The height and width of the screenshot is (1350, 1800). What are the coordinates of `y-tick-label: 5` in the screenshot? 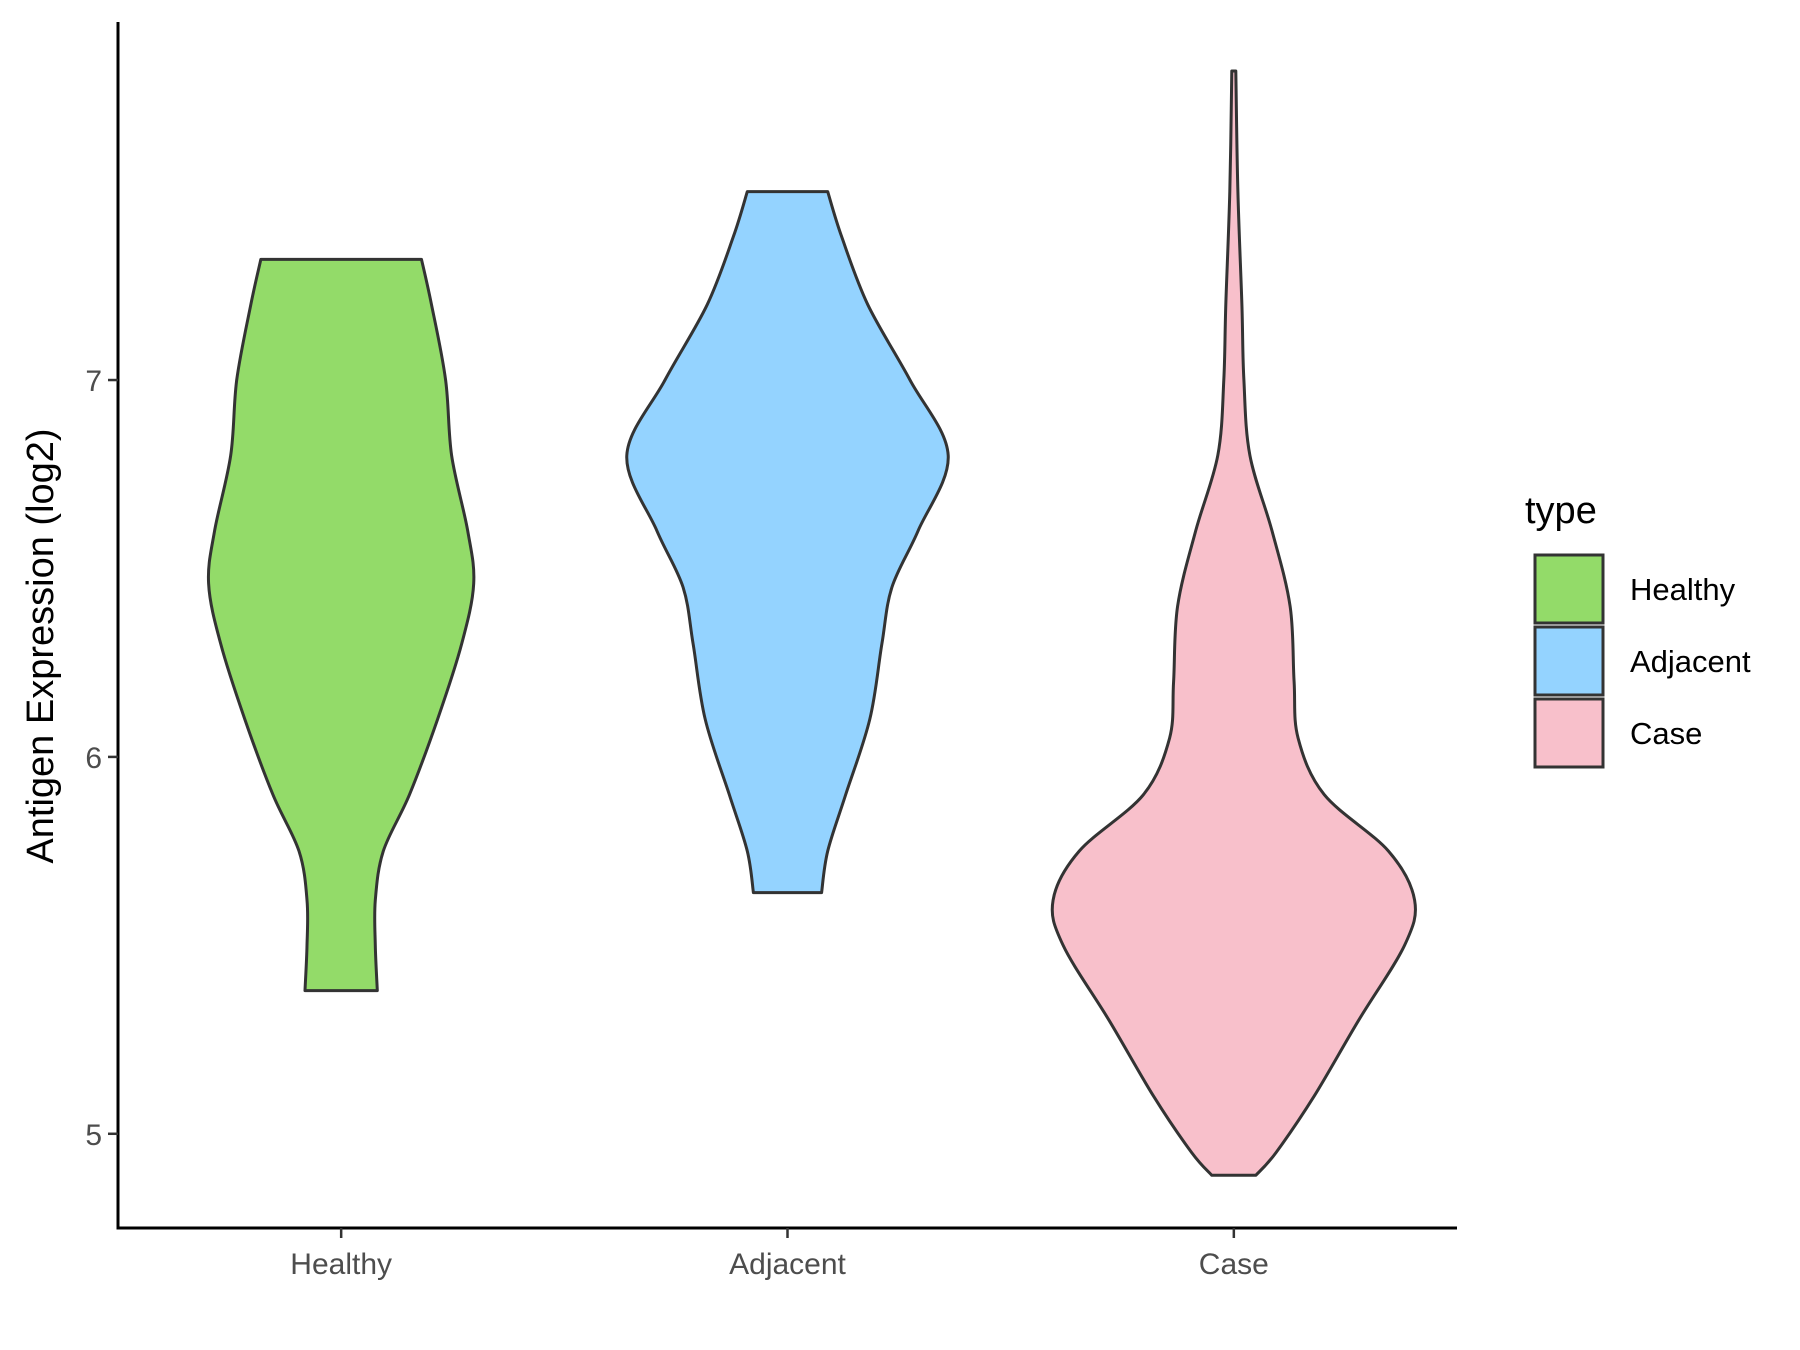 It's located at (93, 1135).